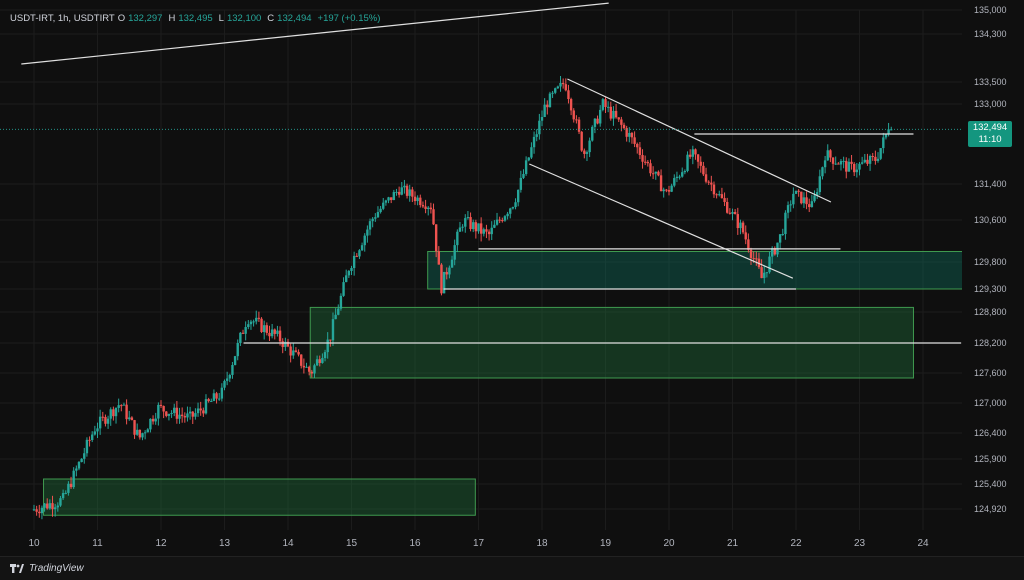 The image size is (1024, 580). What do you see at coordinates (17, 568) in the screenshot?
I see `tradingview-logo-icon` at bounding box center [17, 568].